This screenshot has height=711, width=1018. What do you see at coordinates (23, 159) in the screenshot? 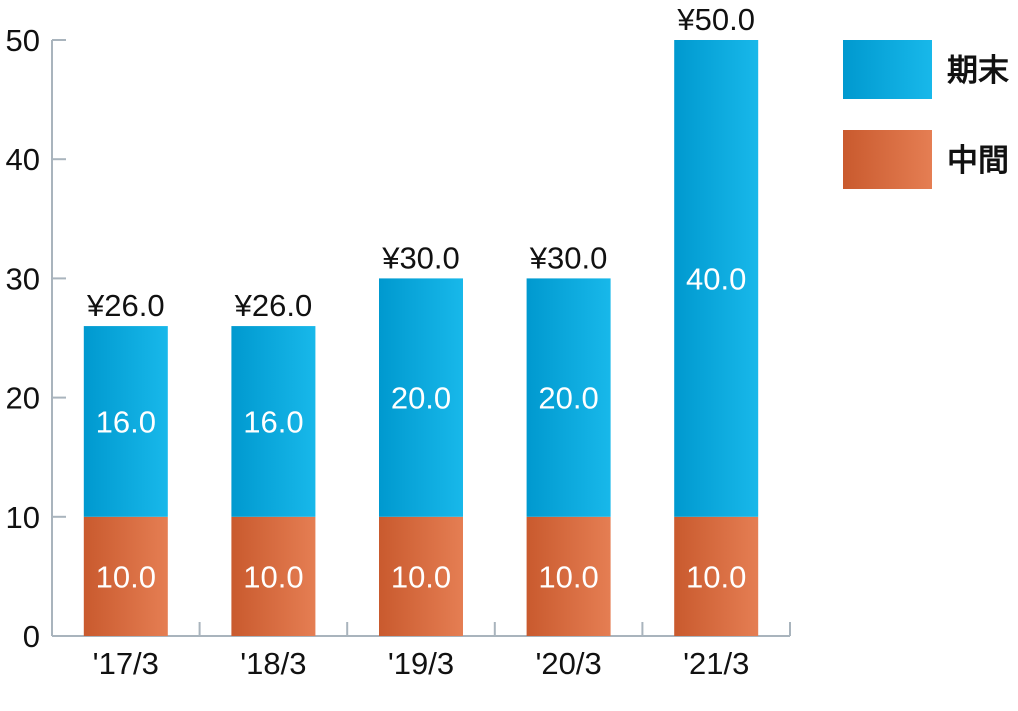
I see `y-tick-label: 40` at bounding box center [23, 159].